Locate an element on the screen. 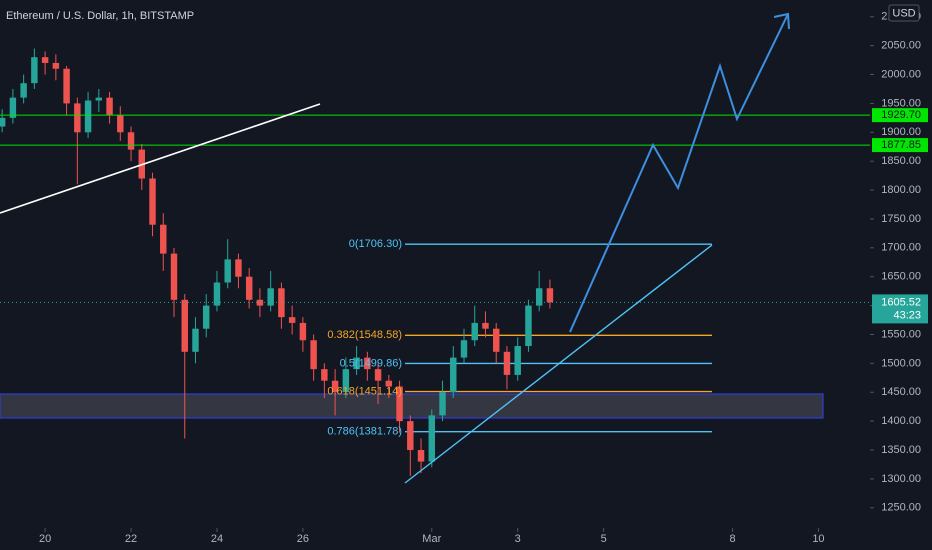  x-tick-label: Mar is located at coordinates (431, 539).